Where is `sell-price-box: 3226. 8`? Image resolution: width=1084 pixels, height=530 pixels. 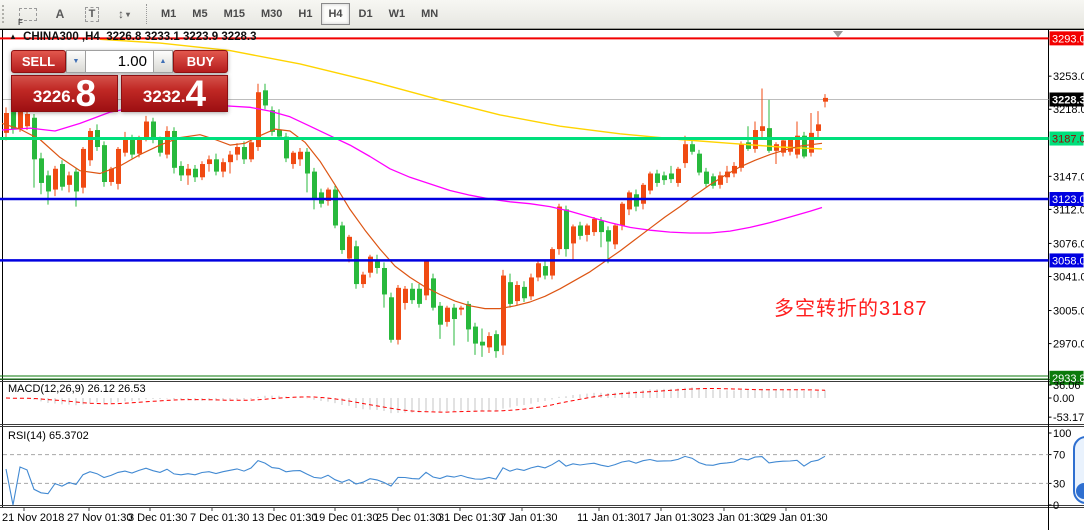
sell-price-box: 3226. 8 is located at coordinates (64, 93).